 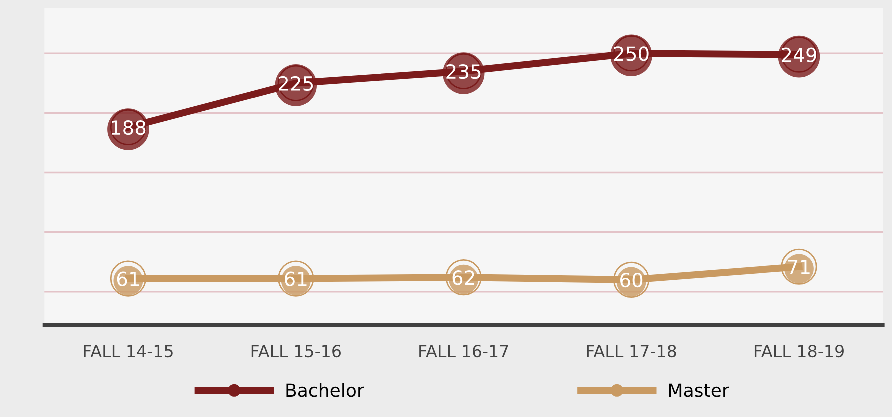 What do you see at coordinates (631, 54) in the screenshot?
I see `data-label: 250` at bounding box center [631, 54].